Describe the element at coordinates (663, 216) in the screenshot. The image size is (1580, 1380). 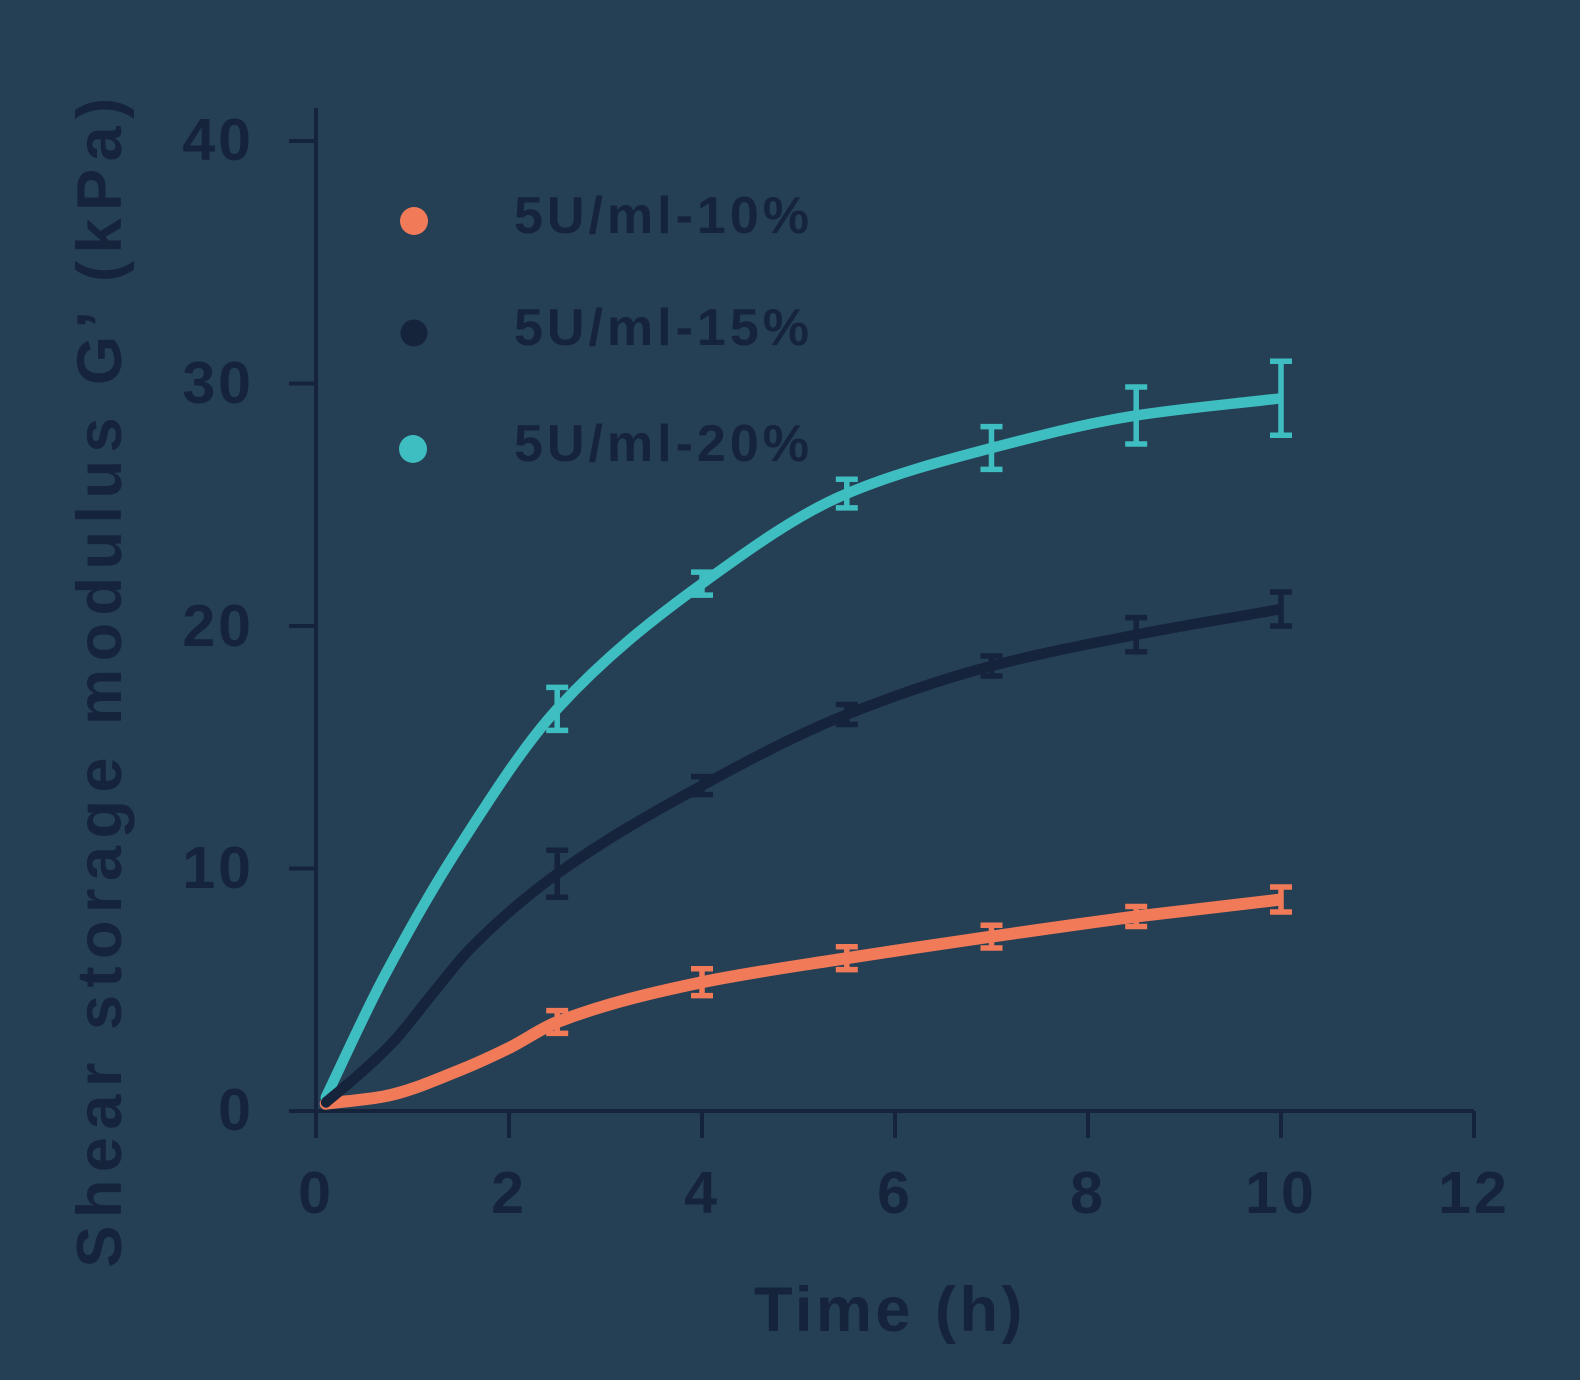
I see `svg-text: 5U/ml-10%` at that location.